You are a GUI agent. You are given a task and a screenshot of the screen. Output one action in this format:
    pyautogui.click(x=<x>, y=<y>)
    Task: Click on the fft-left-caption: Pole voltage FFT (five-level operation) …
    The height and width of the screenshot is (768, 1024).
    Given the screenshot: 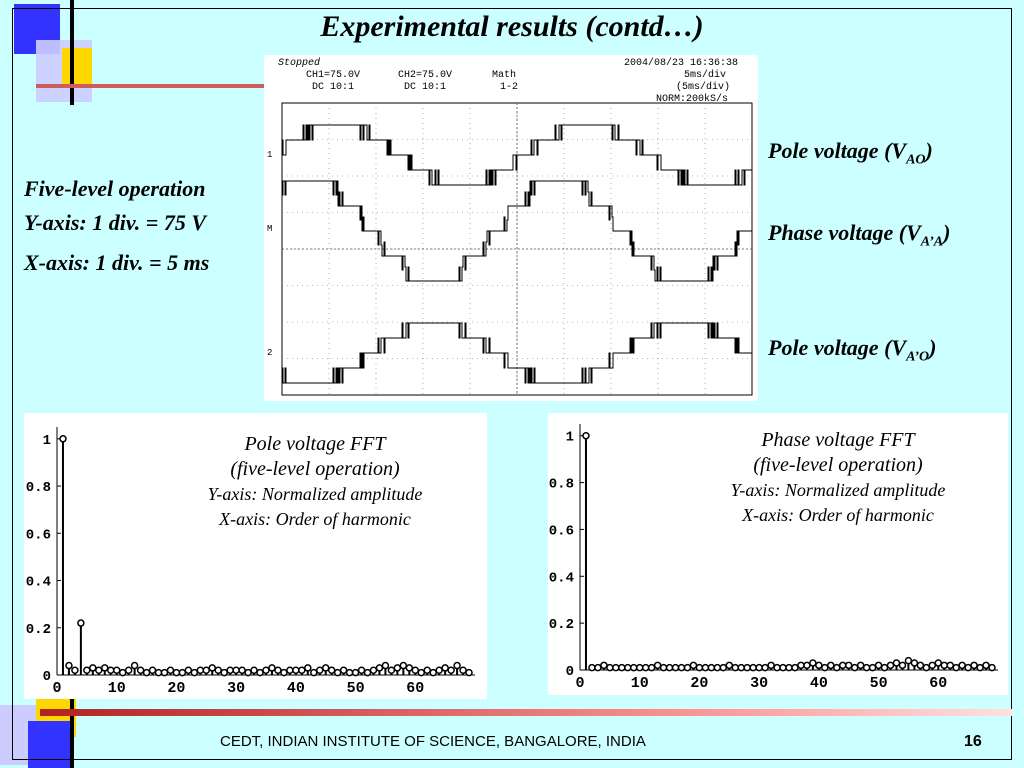 What is the action you would take?
    pyautogui.click(x=315, y=482)
    